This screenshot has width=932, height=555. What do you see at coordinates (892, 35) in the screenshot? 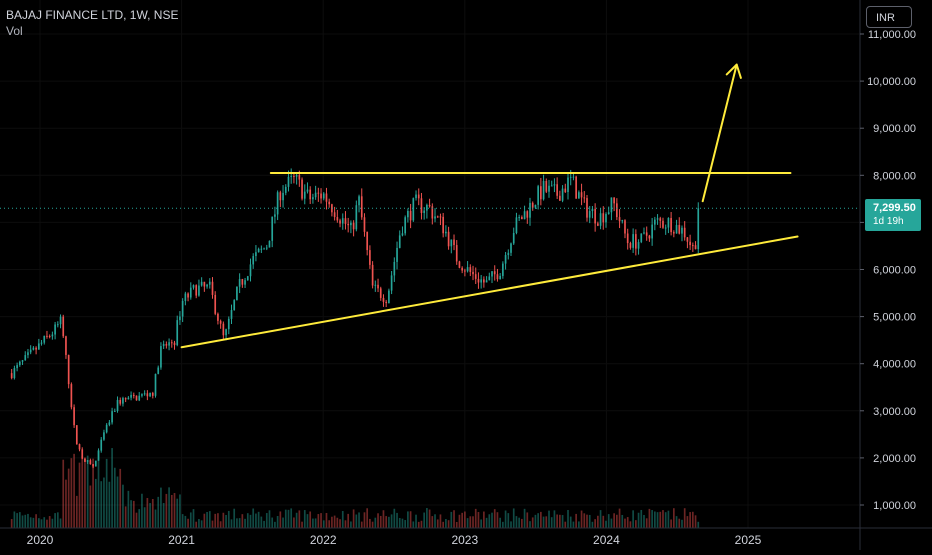
I see `price-tick-label: 11,000.00` at bounding box center [892, 35].